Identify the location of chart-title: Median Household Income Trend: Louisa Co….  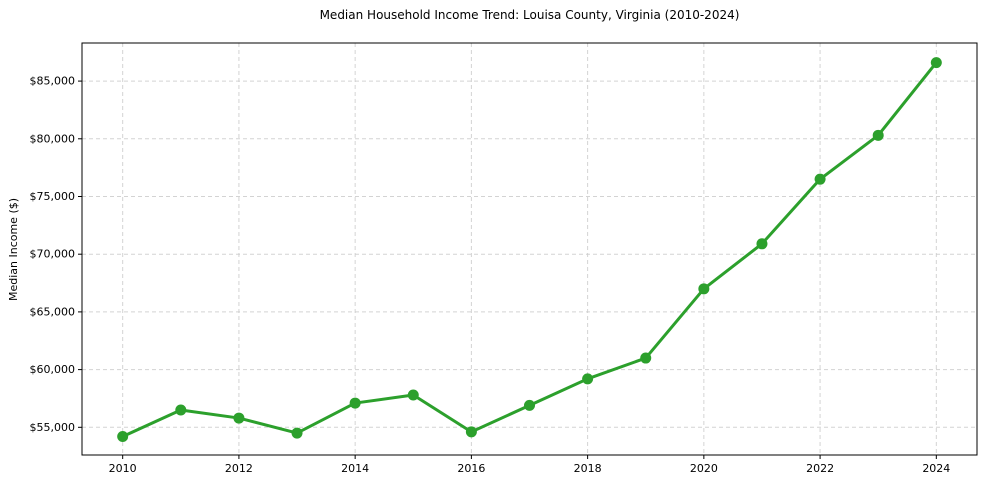
(529, 15).